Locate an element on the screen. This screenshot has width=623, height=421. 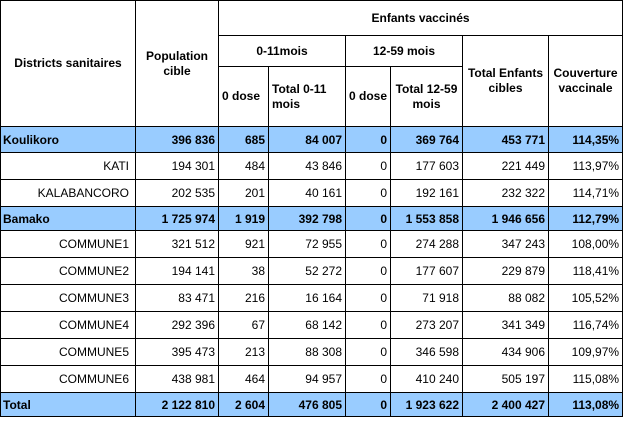
total-0-11-value: 43 846 is located at coordinates (307, 166).